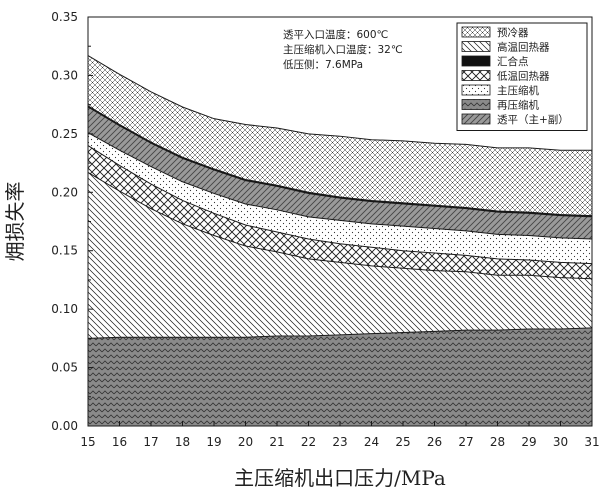 This screenshot has width=608, height=500. I want to click on annotation-turbine-inlet-temp: 透平入口温度：600℃, so click(335, 34).